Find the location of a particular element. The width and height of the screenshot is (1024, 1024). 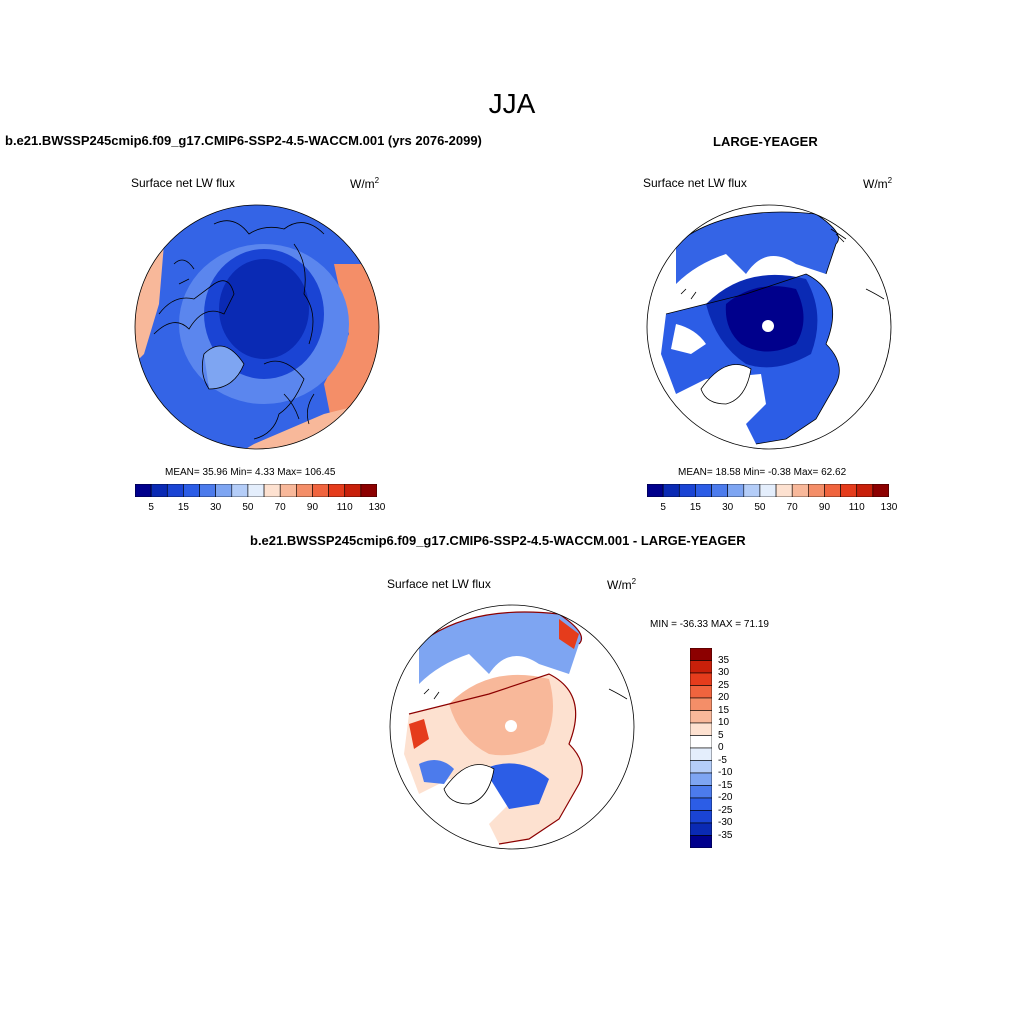

panel3-coastlines is located at coordinates (525, 746).